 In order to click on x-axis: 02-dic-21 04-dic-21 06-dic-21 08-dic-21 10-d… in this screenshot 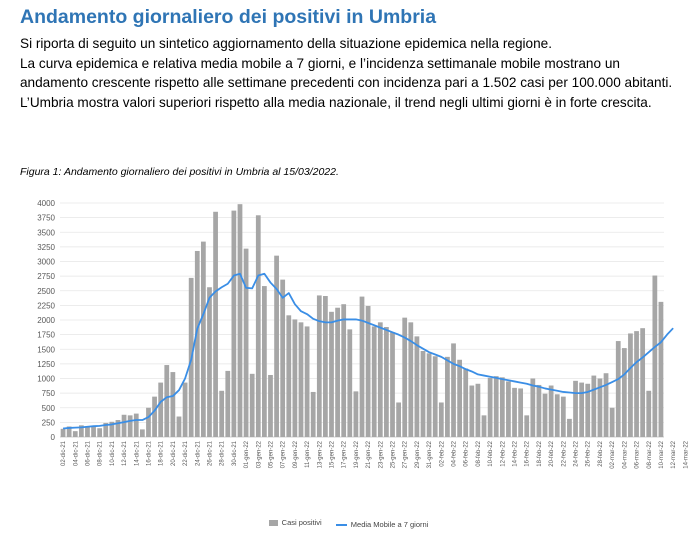, I will do `click(375, 454)`.